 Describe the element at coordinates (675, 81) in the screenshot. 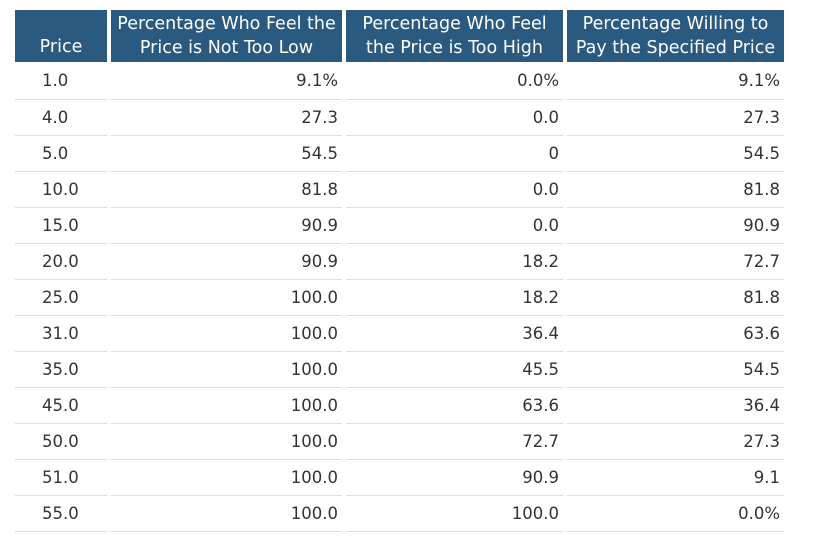

I see `willing-to-pay-cell: 9.1%` at that location.